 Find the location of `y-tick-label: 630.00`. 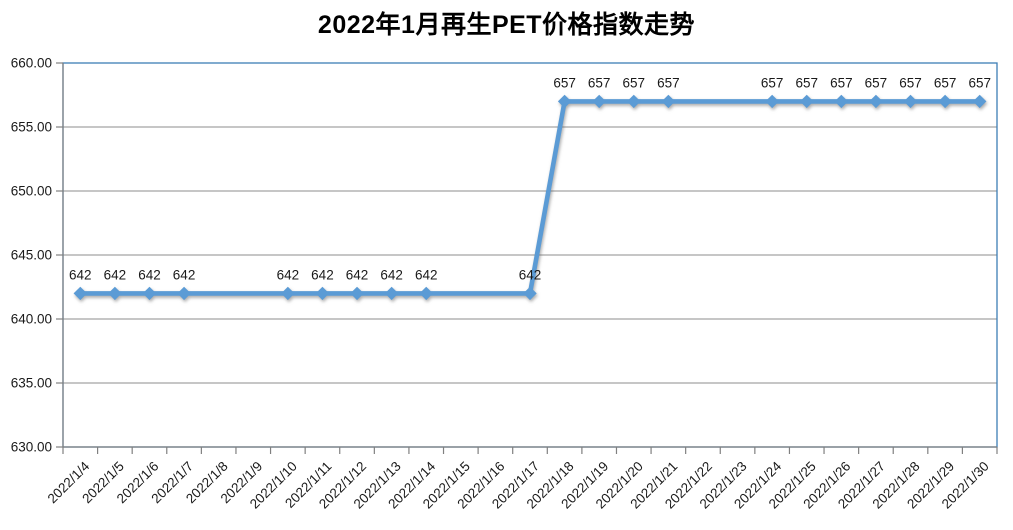

y-tick-label: 630.00 is located at coordinates (31, 447).